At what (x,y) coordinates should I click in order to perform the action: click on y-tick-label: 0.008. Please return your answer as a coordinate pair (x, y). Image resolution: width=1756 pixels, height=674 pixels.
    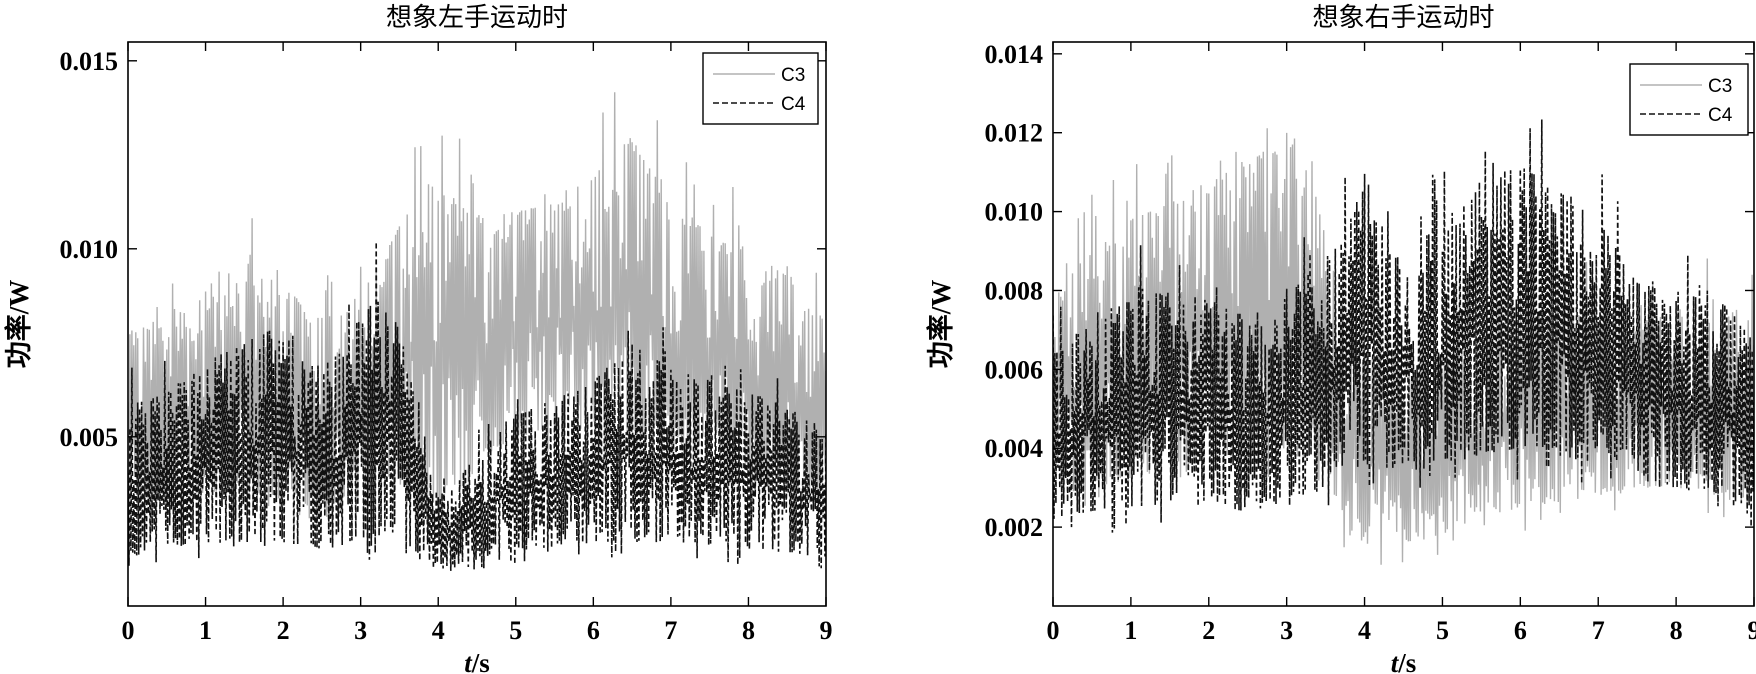
    Looking at the image, I should click on (1014, 290).